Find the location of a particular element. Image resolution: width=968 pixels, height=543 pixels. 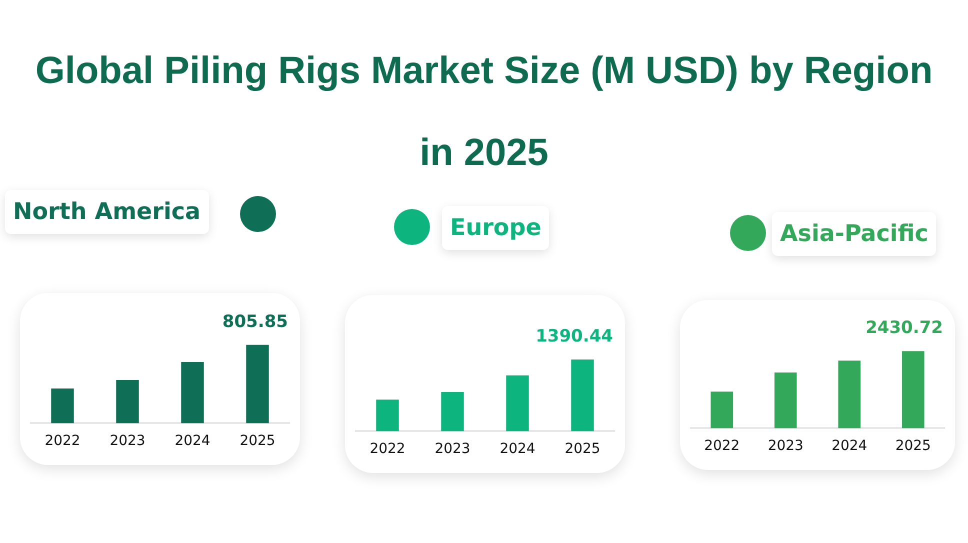

data-label: 2430.72 is located at coordinates (905, 328).